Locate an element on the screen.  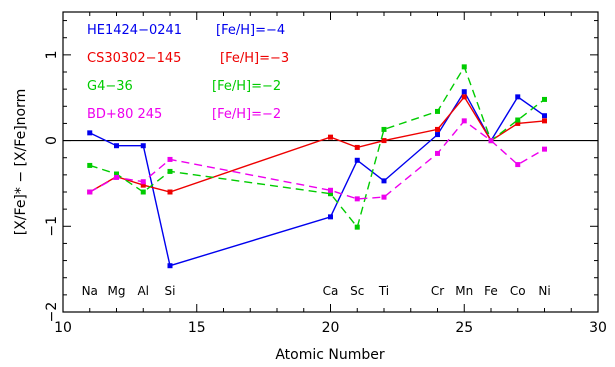
legend-name-4: BD+80 245 is located at coordinates (124, 114).